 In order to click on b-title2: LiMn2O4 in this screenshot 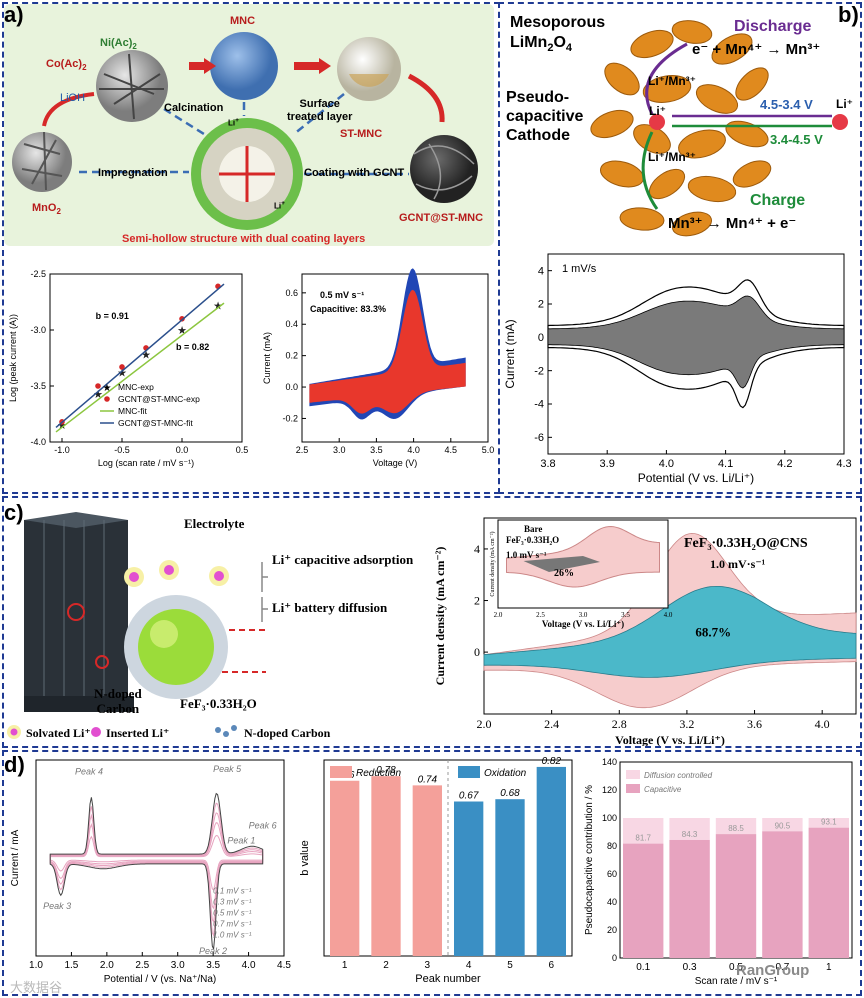, I will do `click(541, 44)`.